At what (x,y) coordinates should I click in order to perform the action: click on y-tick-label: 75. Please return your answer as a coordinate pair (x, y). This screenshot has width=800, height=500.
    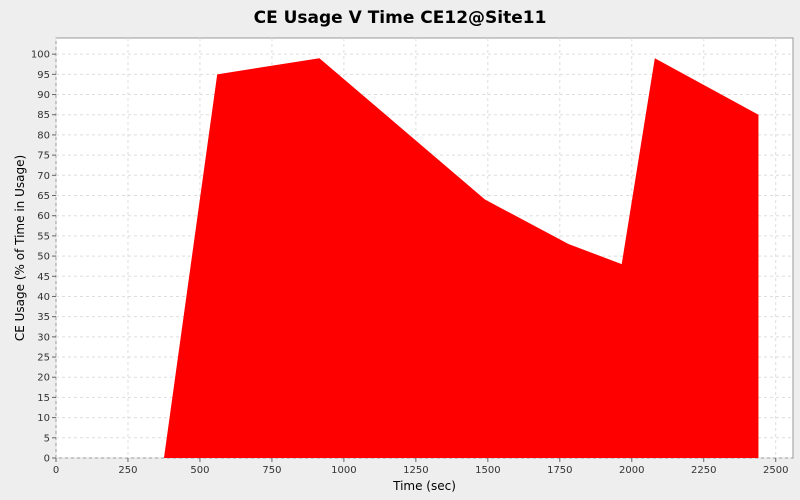
    Looking at the image, I should click on (43, 156).